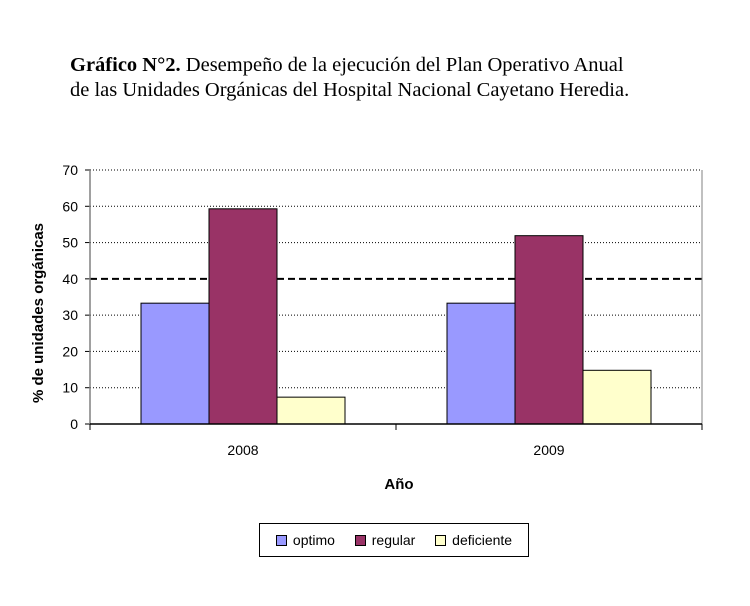 This screenshot has height=606, width=750. I want to click on legend-item-optimo: optimo, so click(305, 540).